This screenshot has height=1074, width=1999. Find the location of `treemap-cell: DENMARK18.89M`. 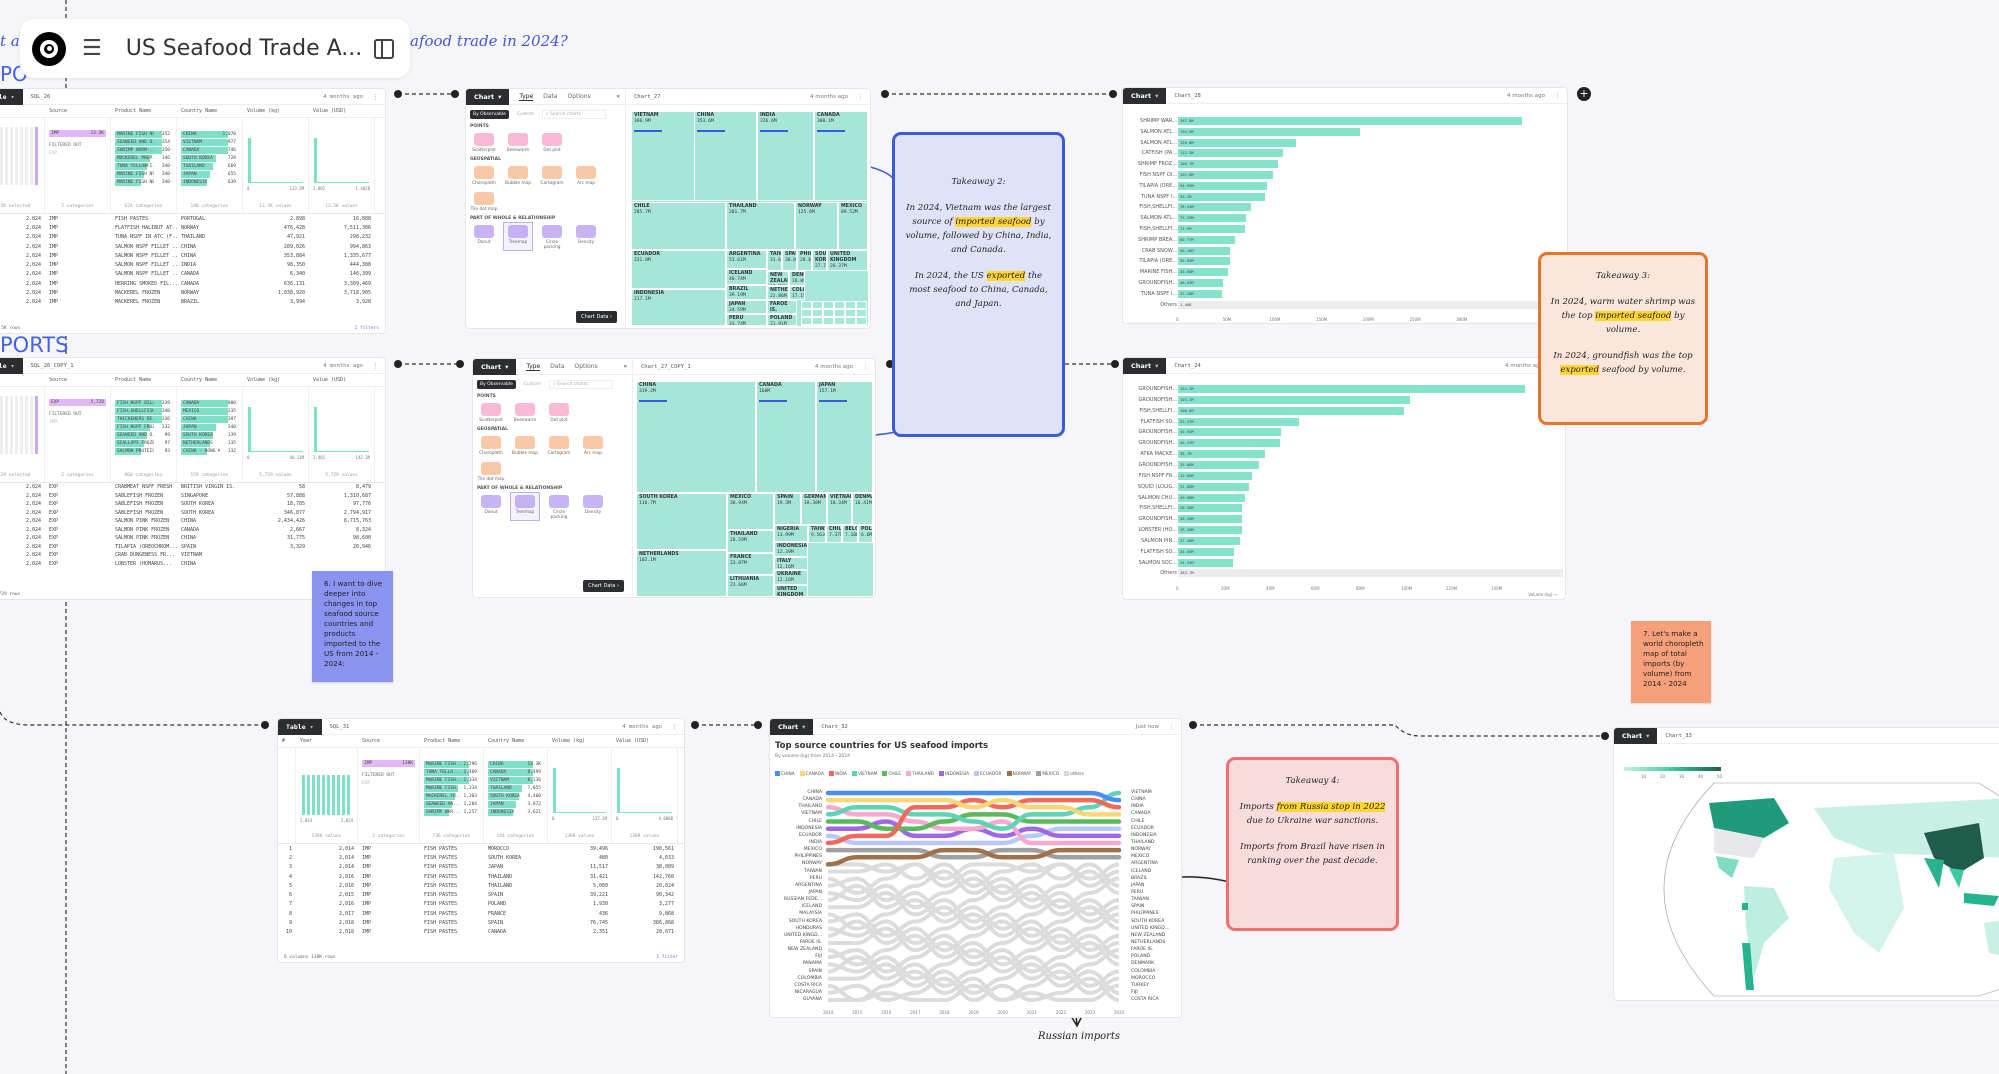

treemap-cell: DENMARK18.89M is located at coordinates (797, 278).